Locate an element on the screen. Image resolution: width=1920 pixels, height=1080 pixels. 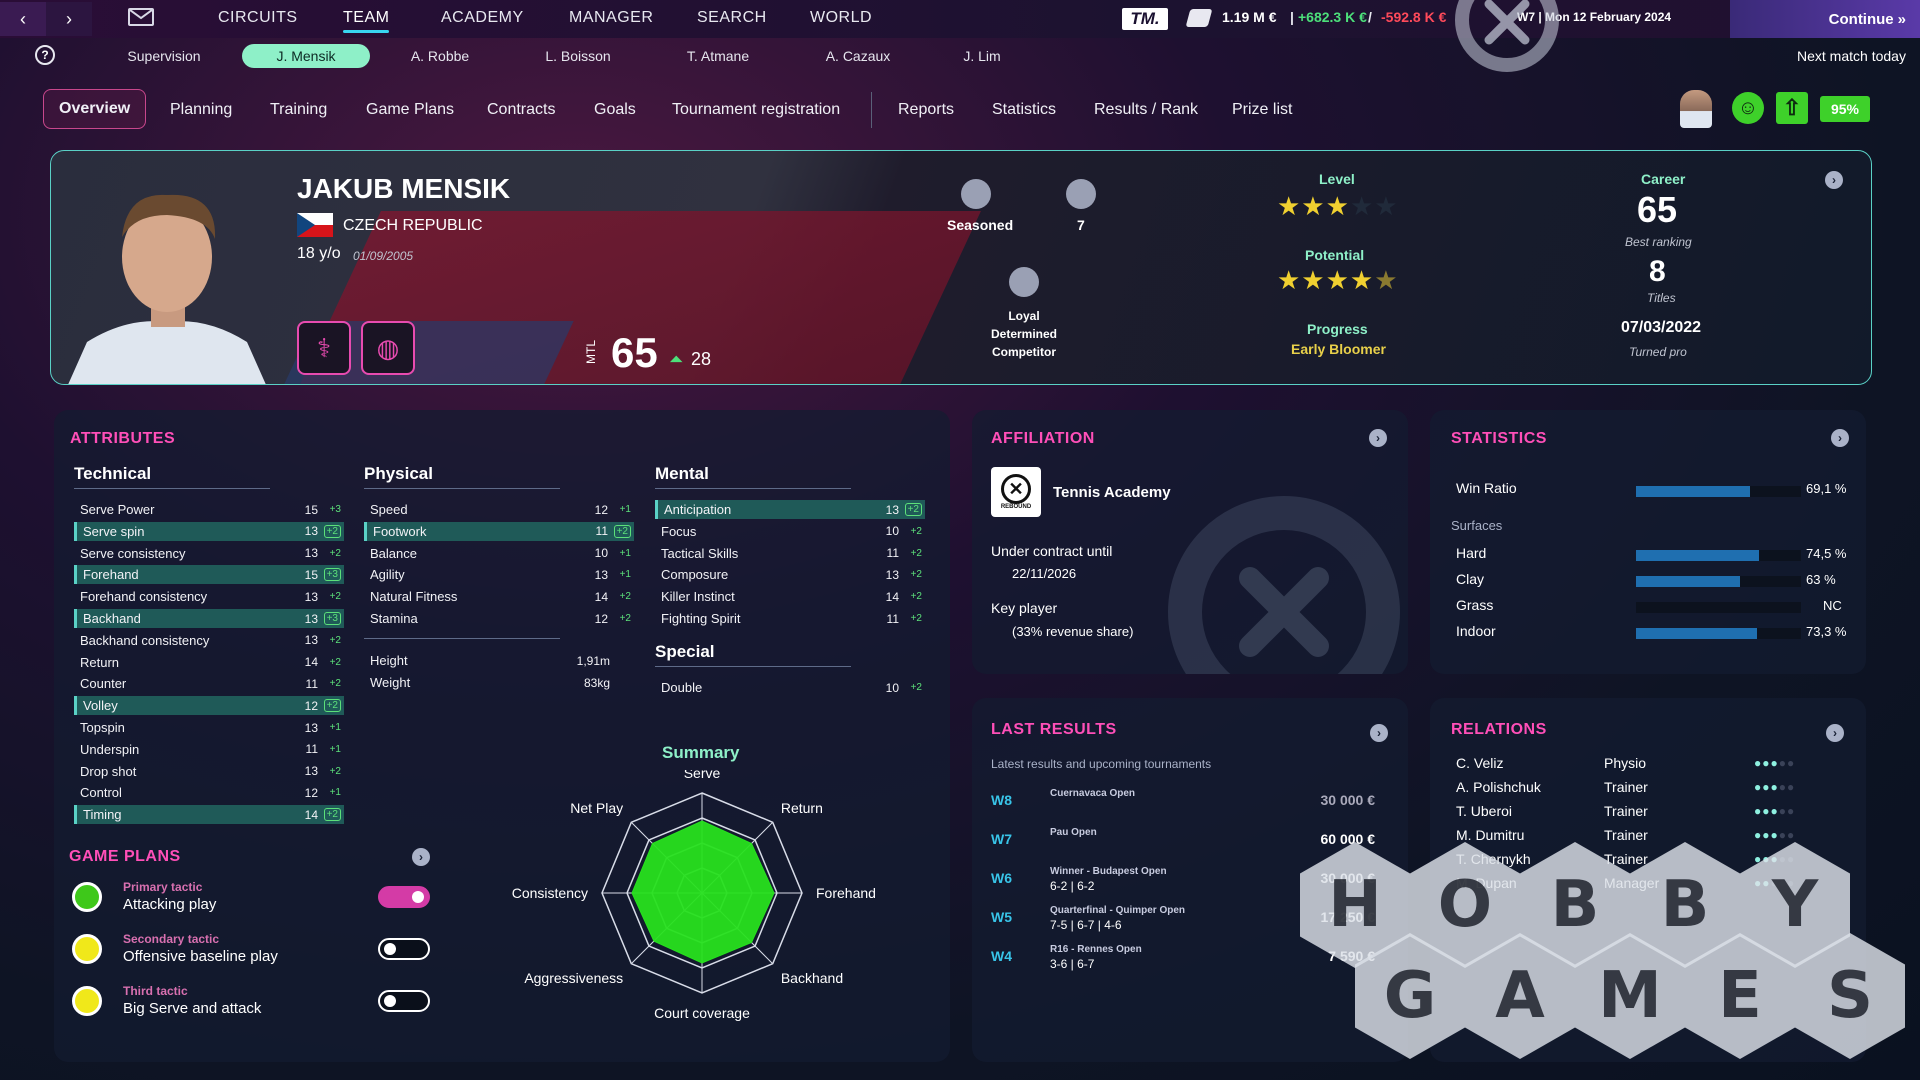
attribute-row: Forehand consistency 13 +2 is located at coordinates (209, 596).